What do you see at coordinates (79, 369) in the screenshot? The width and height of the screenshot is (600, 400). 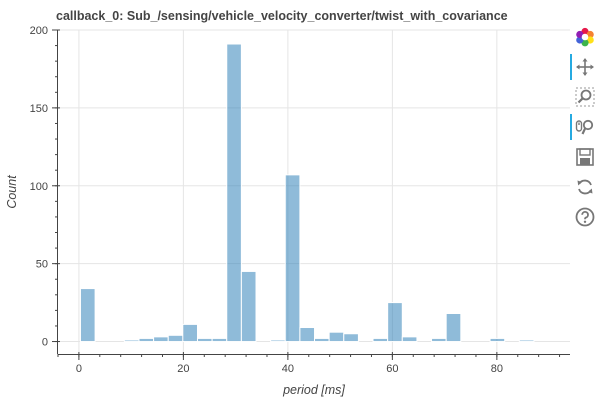 I see `x-tick-label: 0` at bounding box center [79, 369].